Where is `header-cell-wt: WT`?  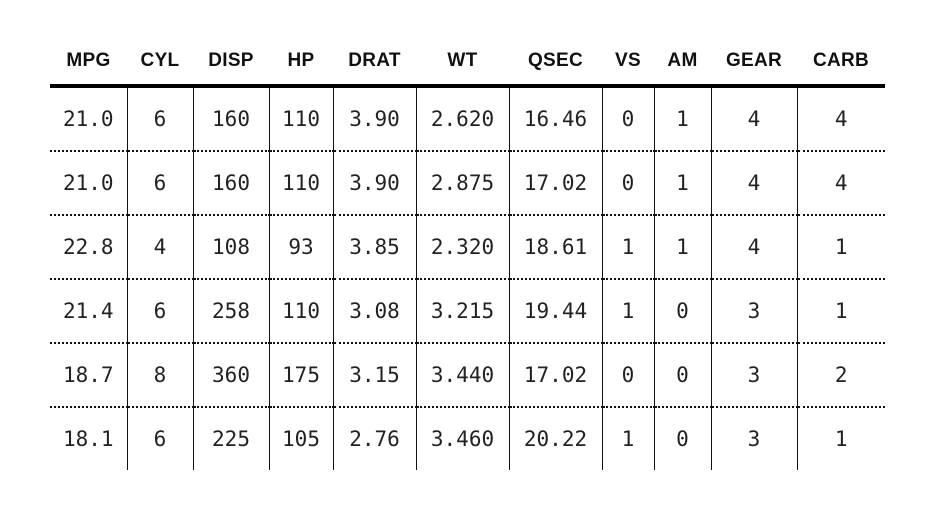
header-cell-wt: WT is located at coordinates (462, 63).